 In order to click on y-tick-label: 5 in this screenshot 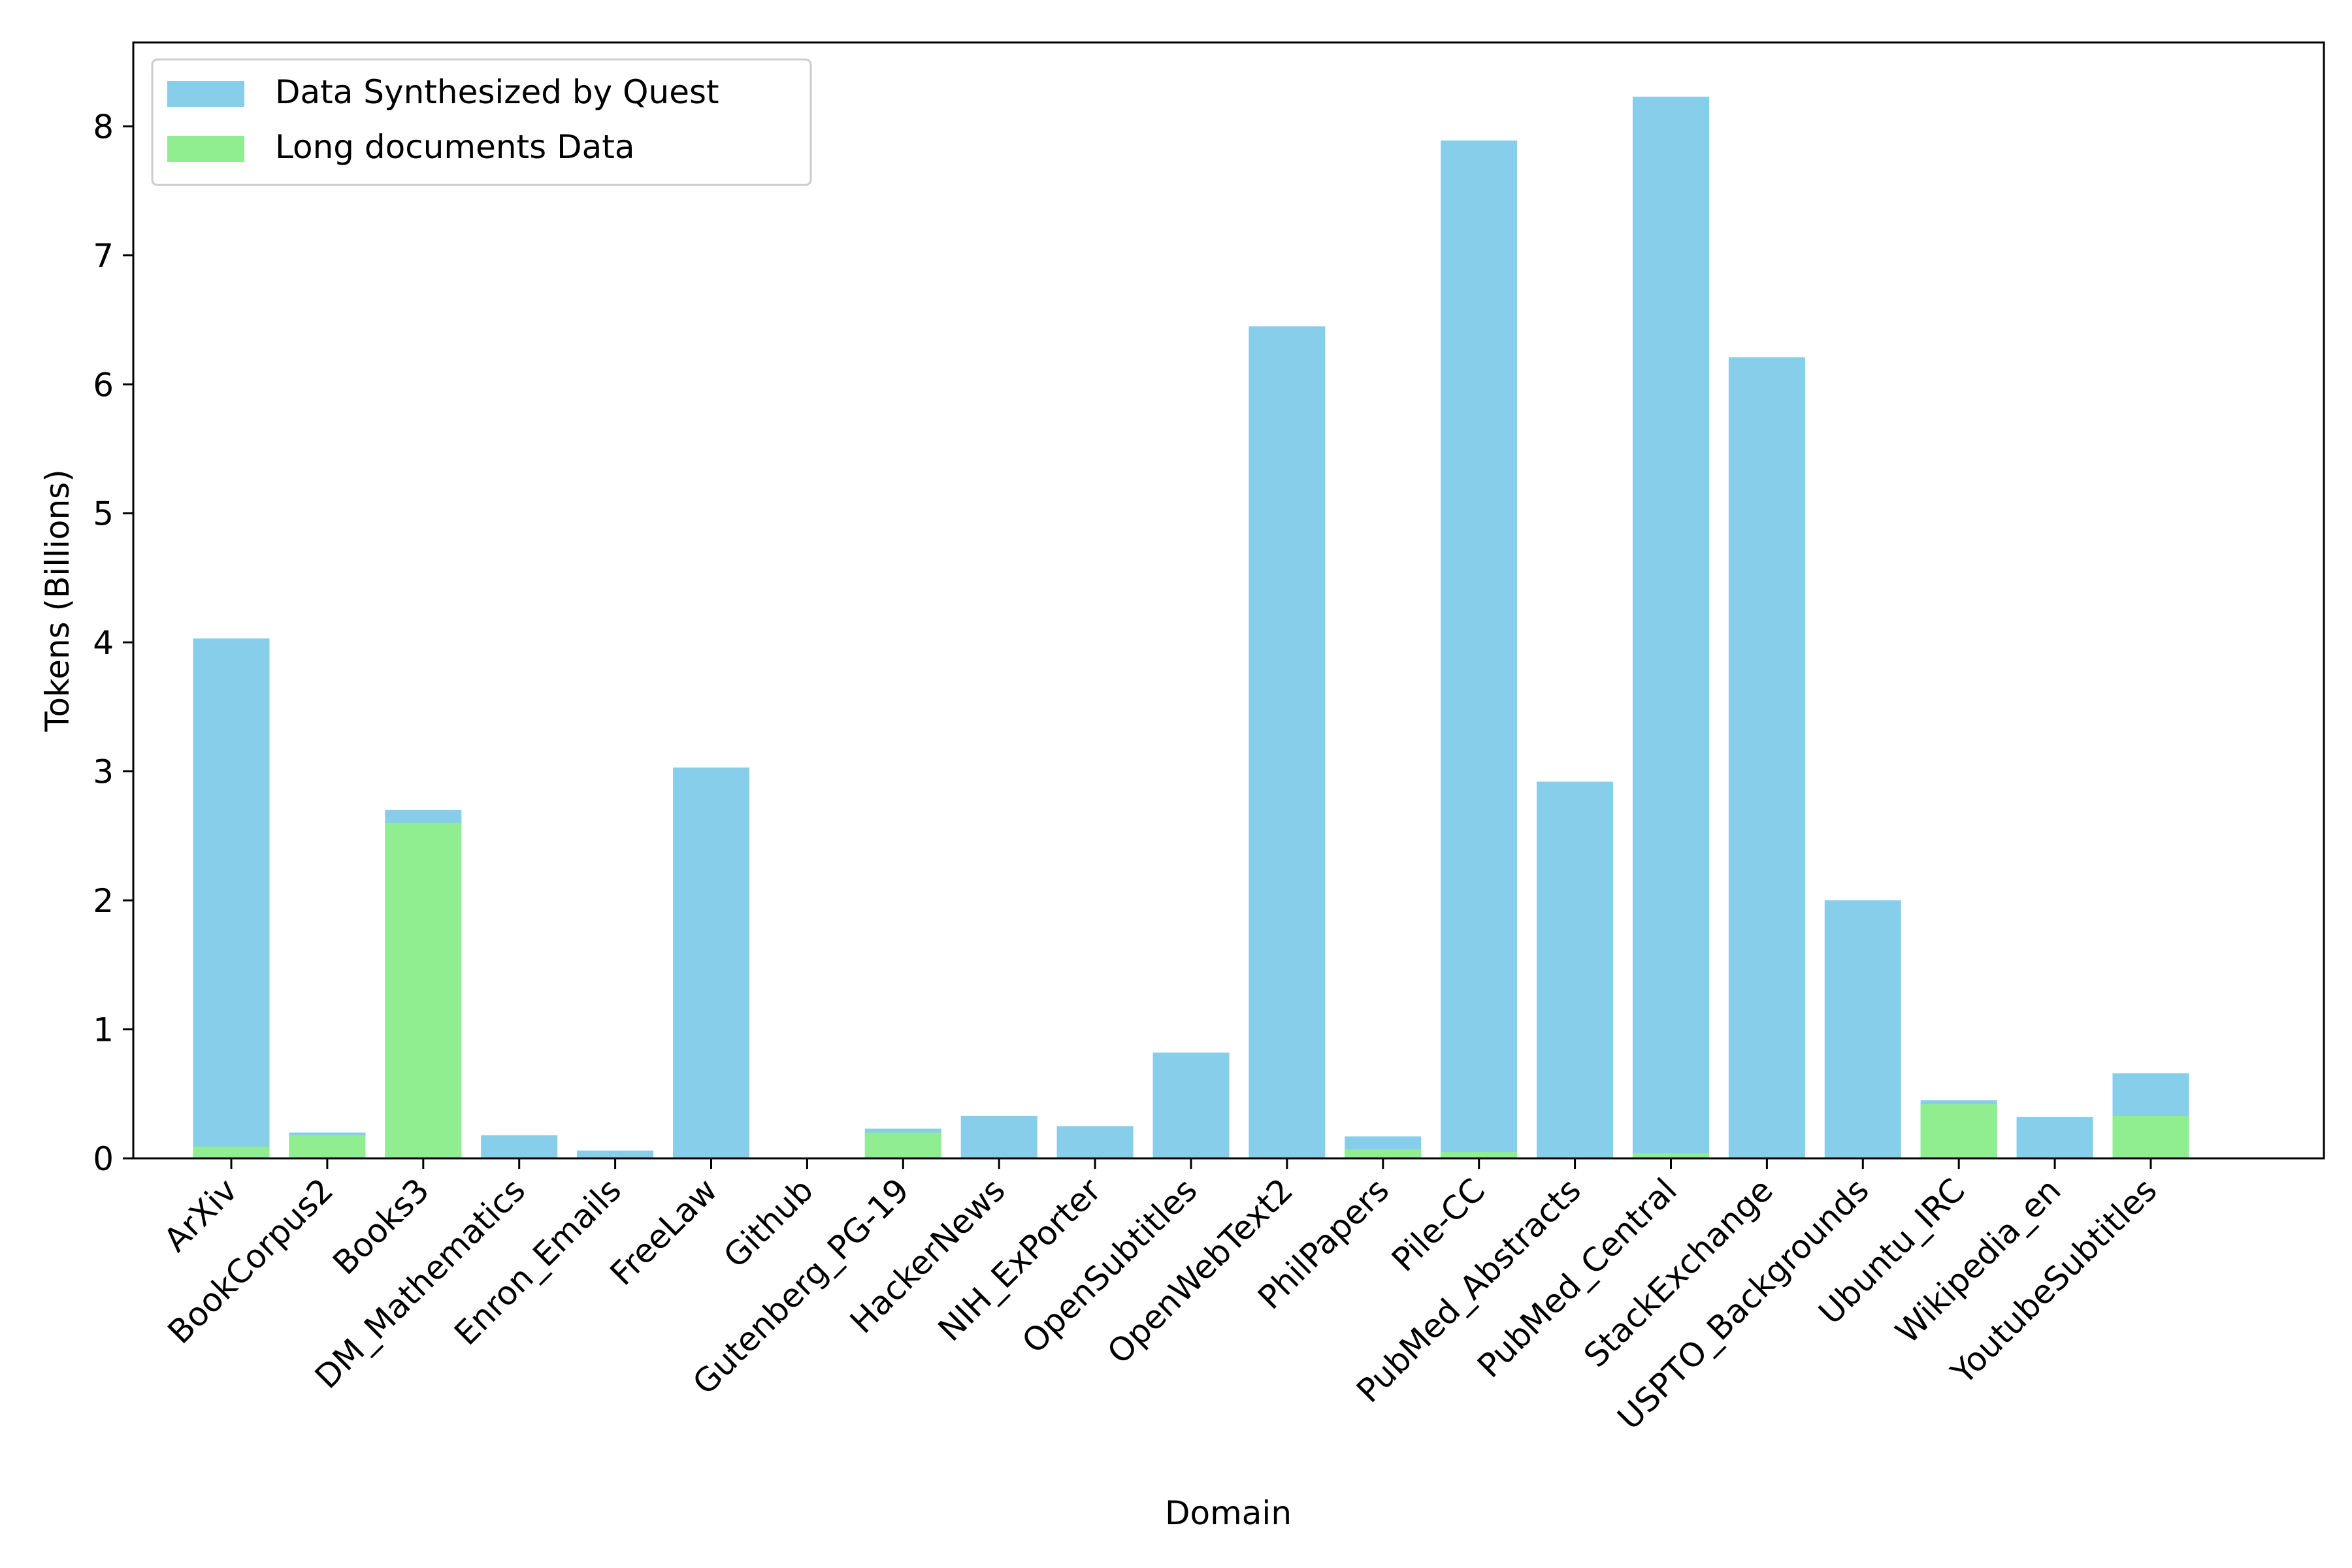, I will do `click(103, 514)`.